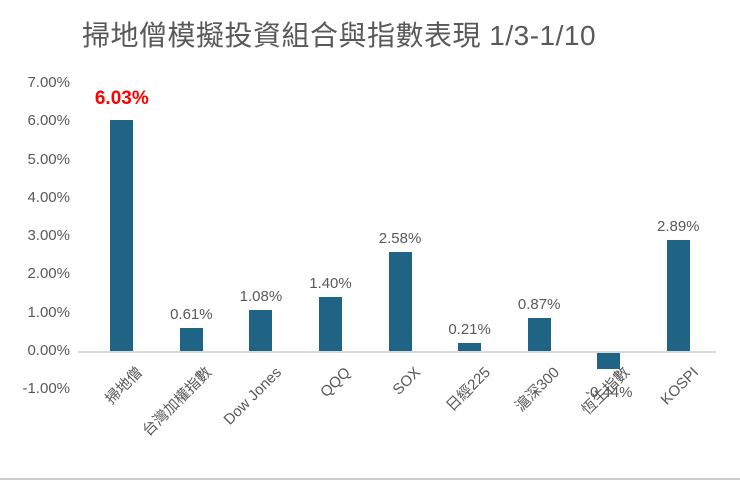 The width and height of the screenshot is (740, 481). Describe the element at coordinates (191, 314) in the screenshot. I see `bar-value-label: 0.61%` at that location.